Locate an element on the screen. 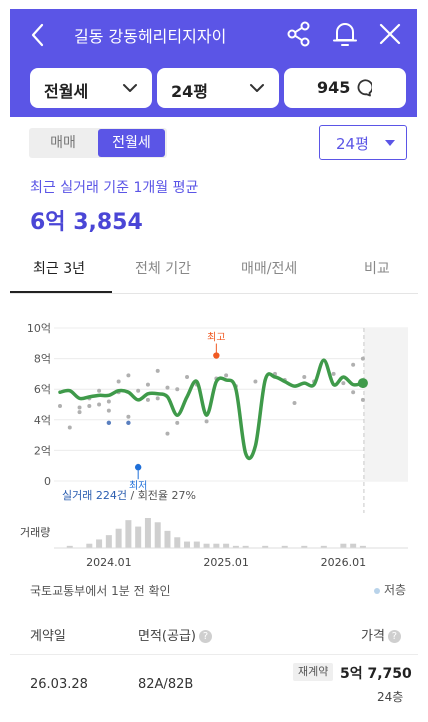  notification-button is located at coordinates (345, 34).